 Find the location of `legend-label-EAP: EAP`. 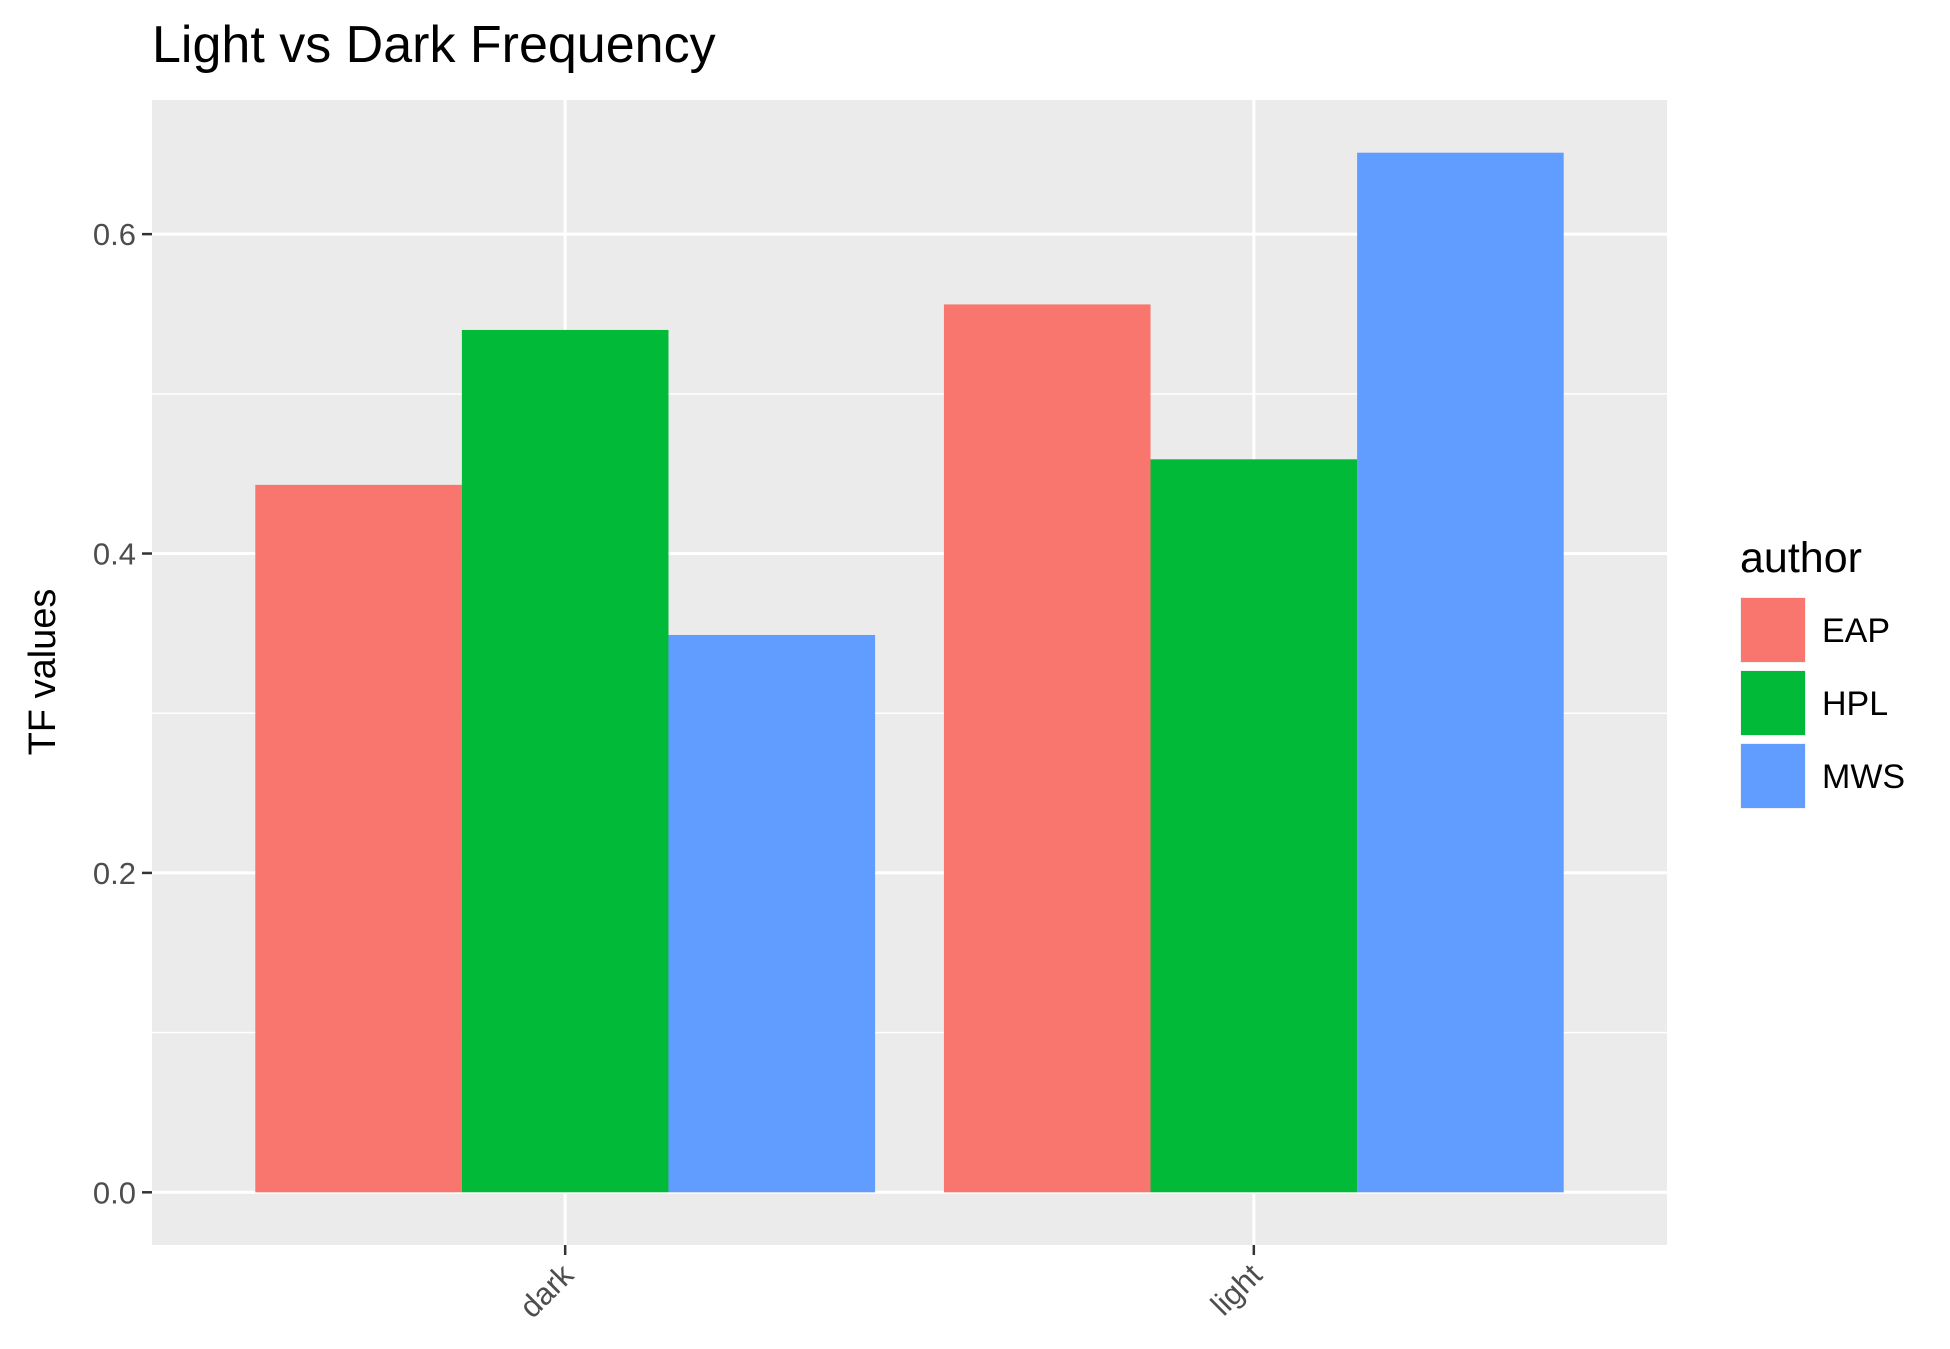

legend-label-EAP: EAP is located at coordinates (1856, 631).